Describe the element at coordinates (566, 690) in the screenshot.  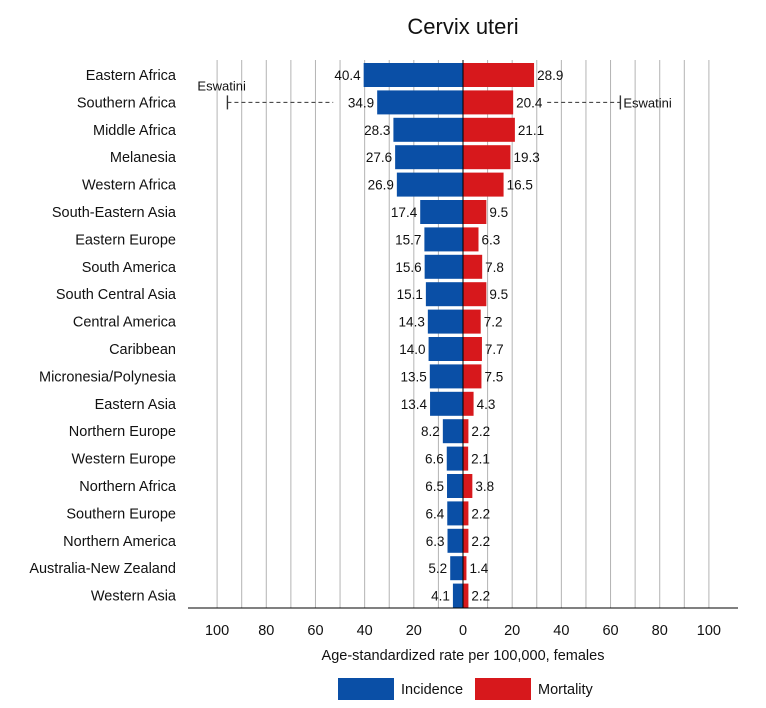
I see `legend-label-mortality: Mortality` at that location.